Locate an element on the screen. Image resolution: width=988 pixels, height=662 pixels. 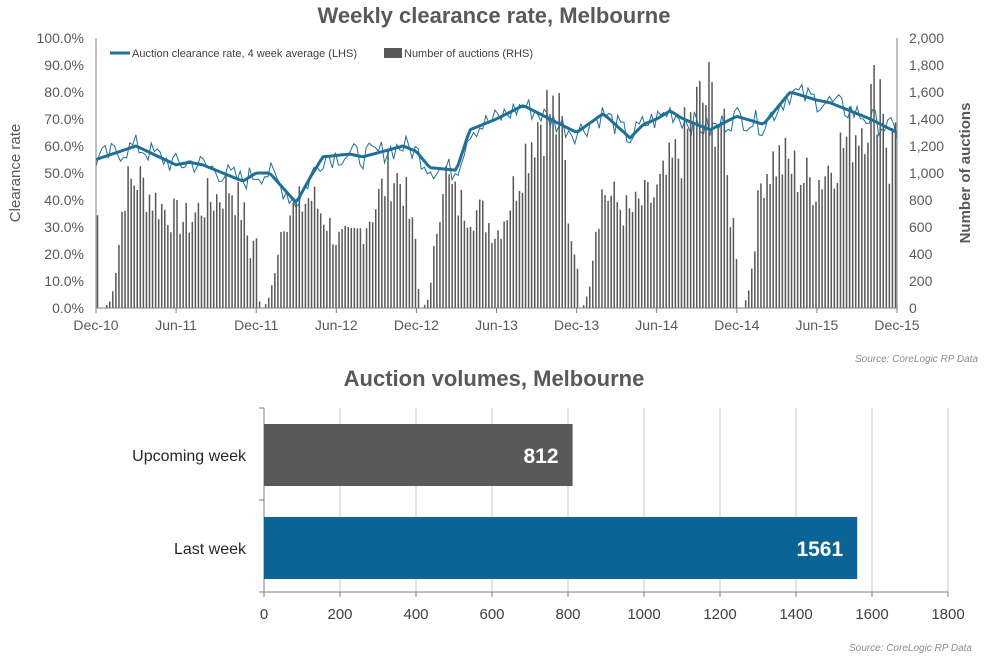
y-tick-label: 70.0% is located at coordinates (64, 119).